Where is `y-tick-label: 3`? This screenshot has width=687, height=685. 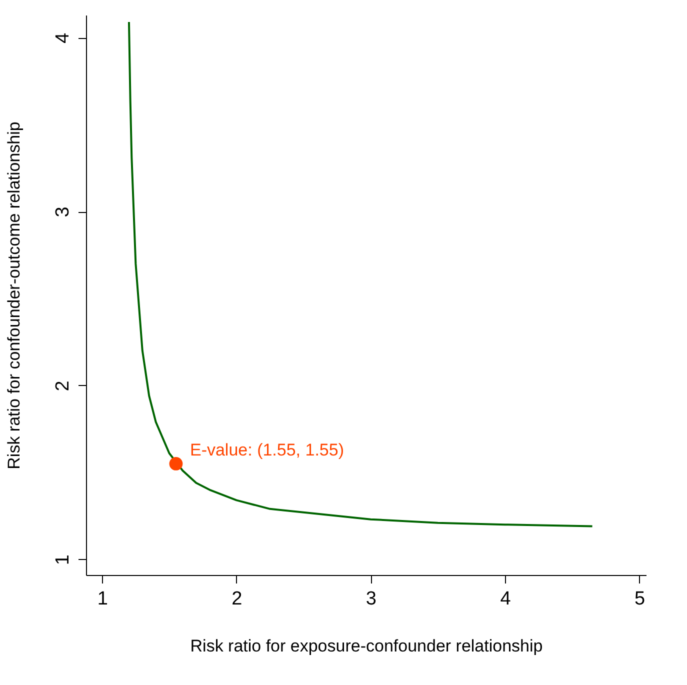
y-tick-label: 3 is located at coordinates (63, 212).